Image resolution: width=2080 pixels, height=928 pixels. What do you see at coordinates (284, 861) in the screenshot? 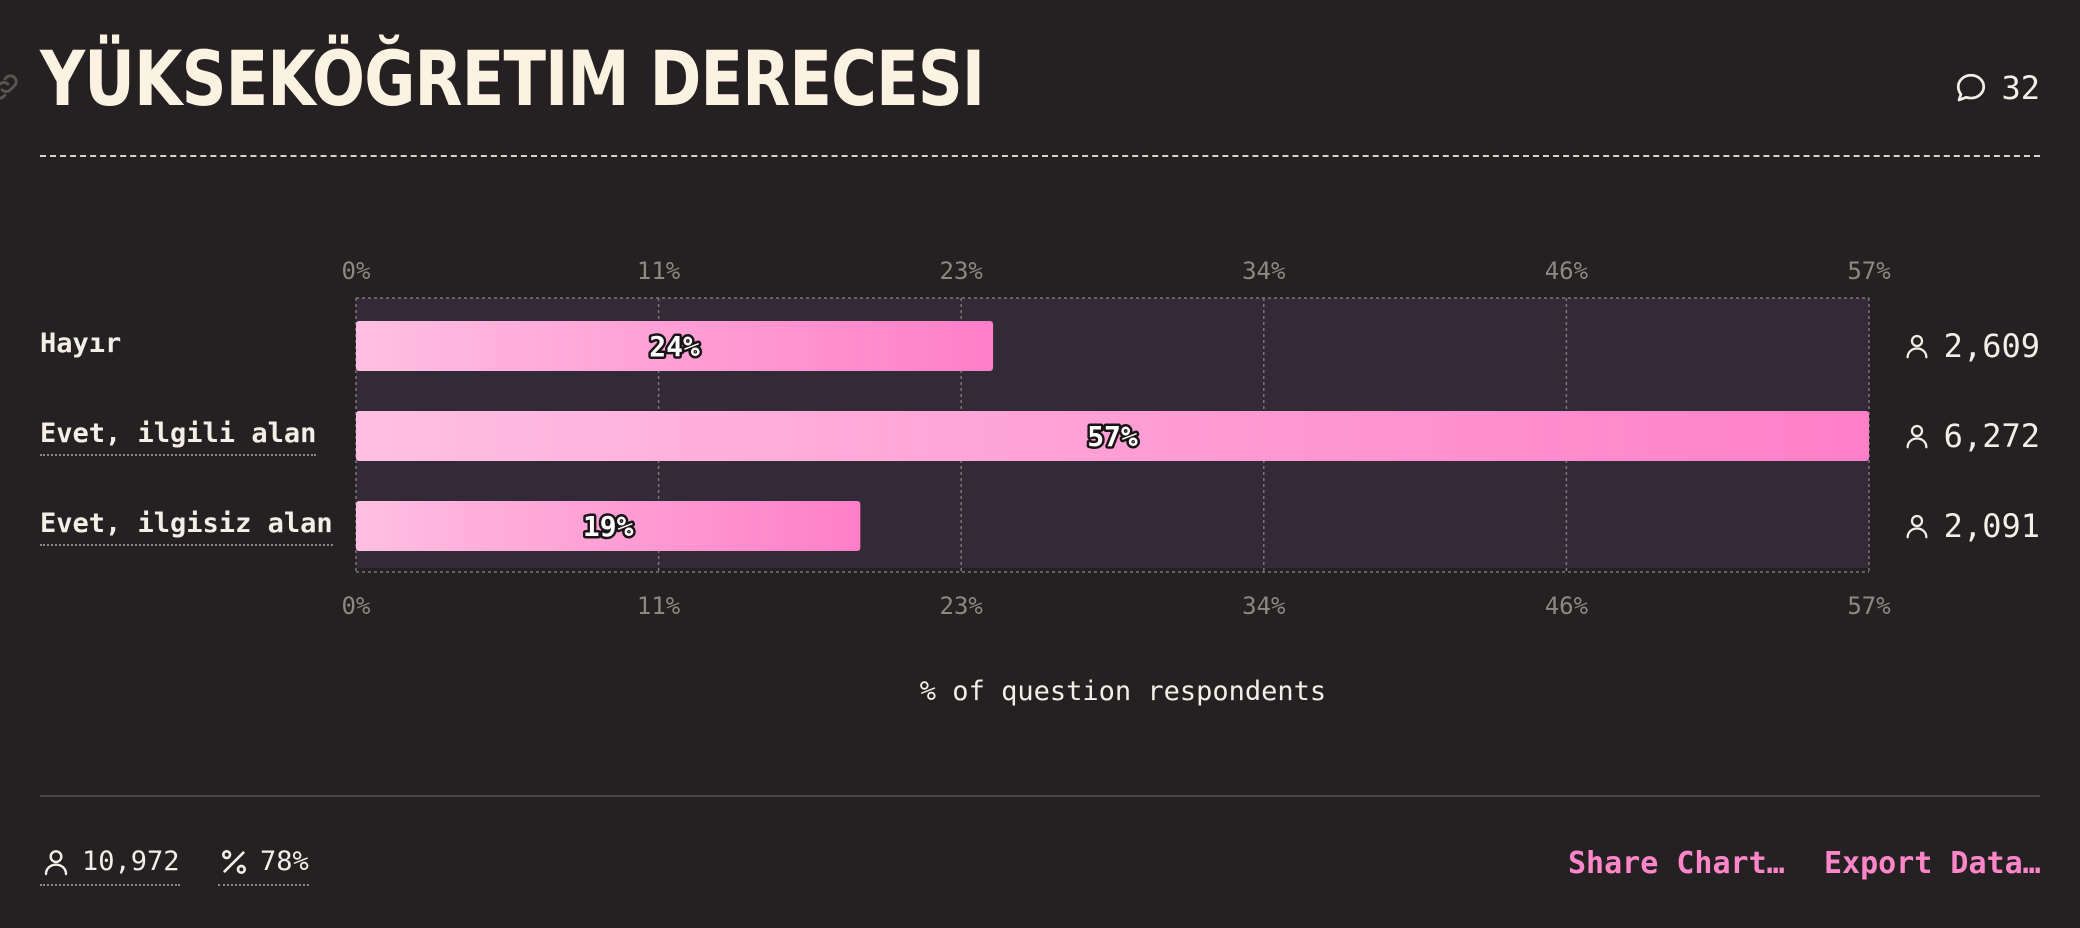
I see `response-rate-value: 78%` at bounding box center [284, 861].